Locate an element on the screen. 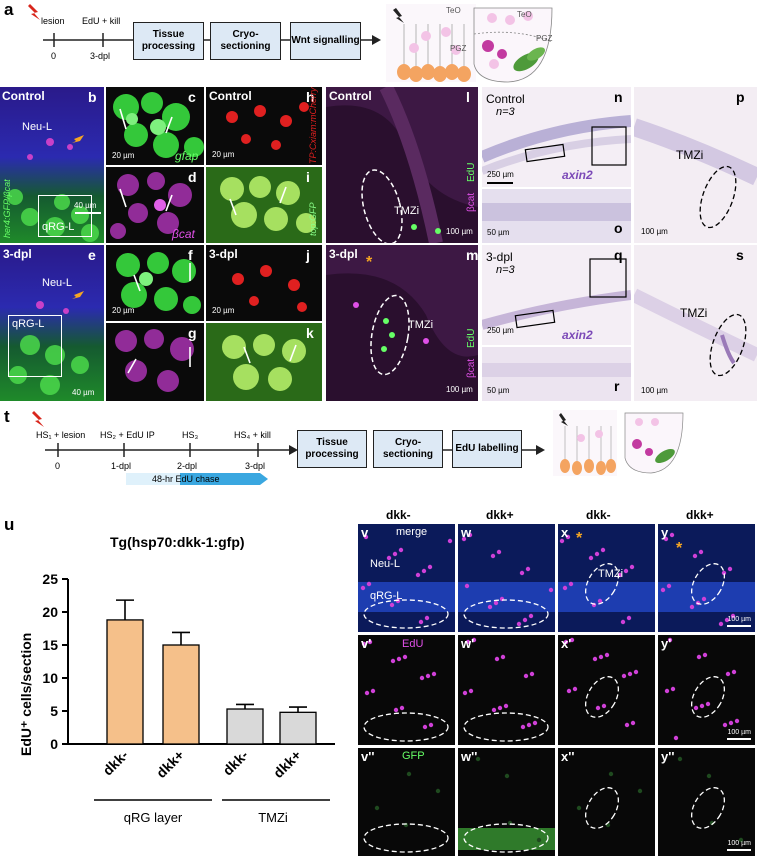 The width and height of the screenshot is (757, 856). grid-panel-letter: v'' is located at coordinates (368, 756).